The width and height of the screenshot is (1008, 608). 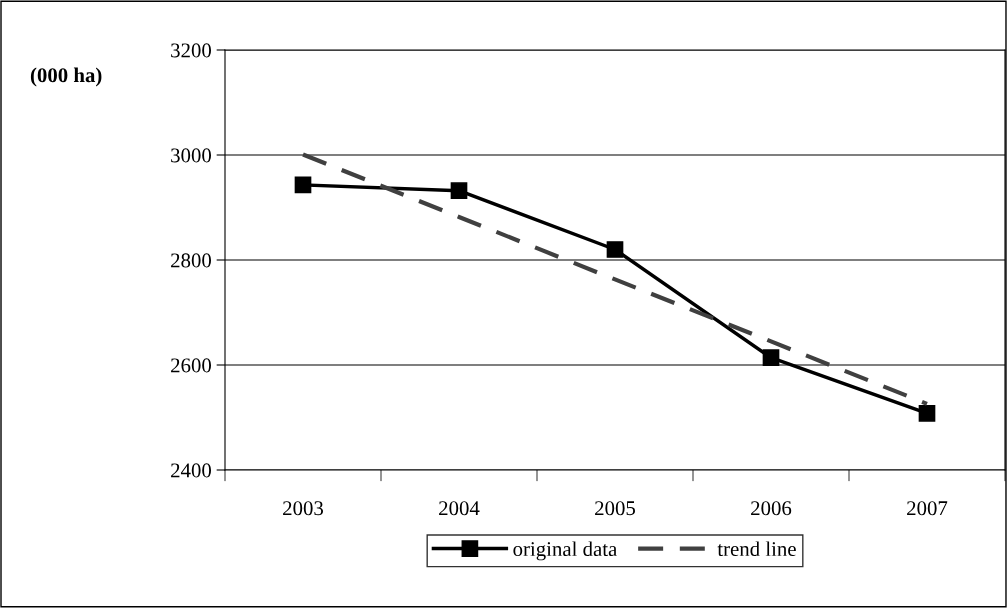 I want to click on x-tick-label: 2003, so click(x=303, y=508).